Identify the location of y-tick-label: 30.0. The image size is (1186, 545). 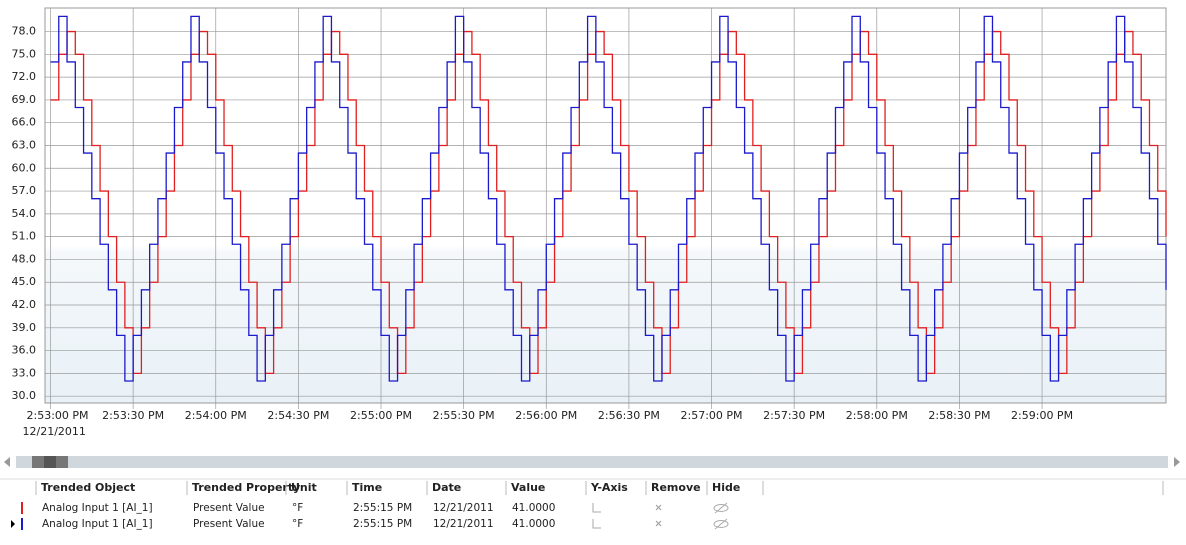
(24, 395).